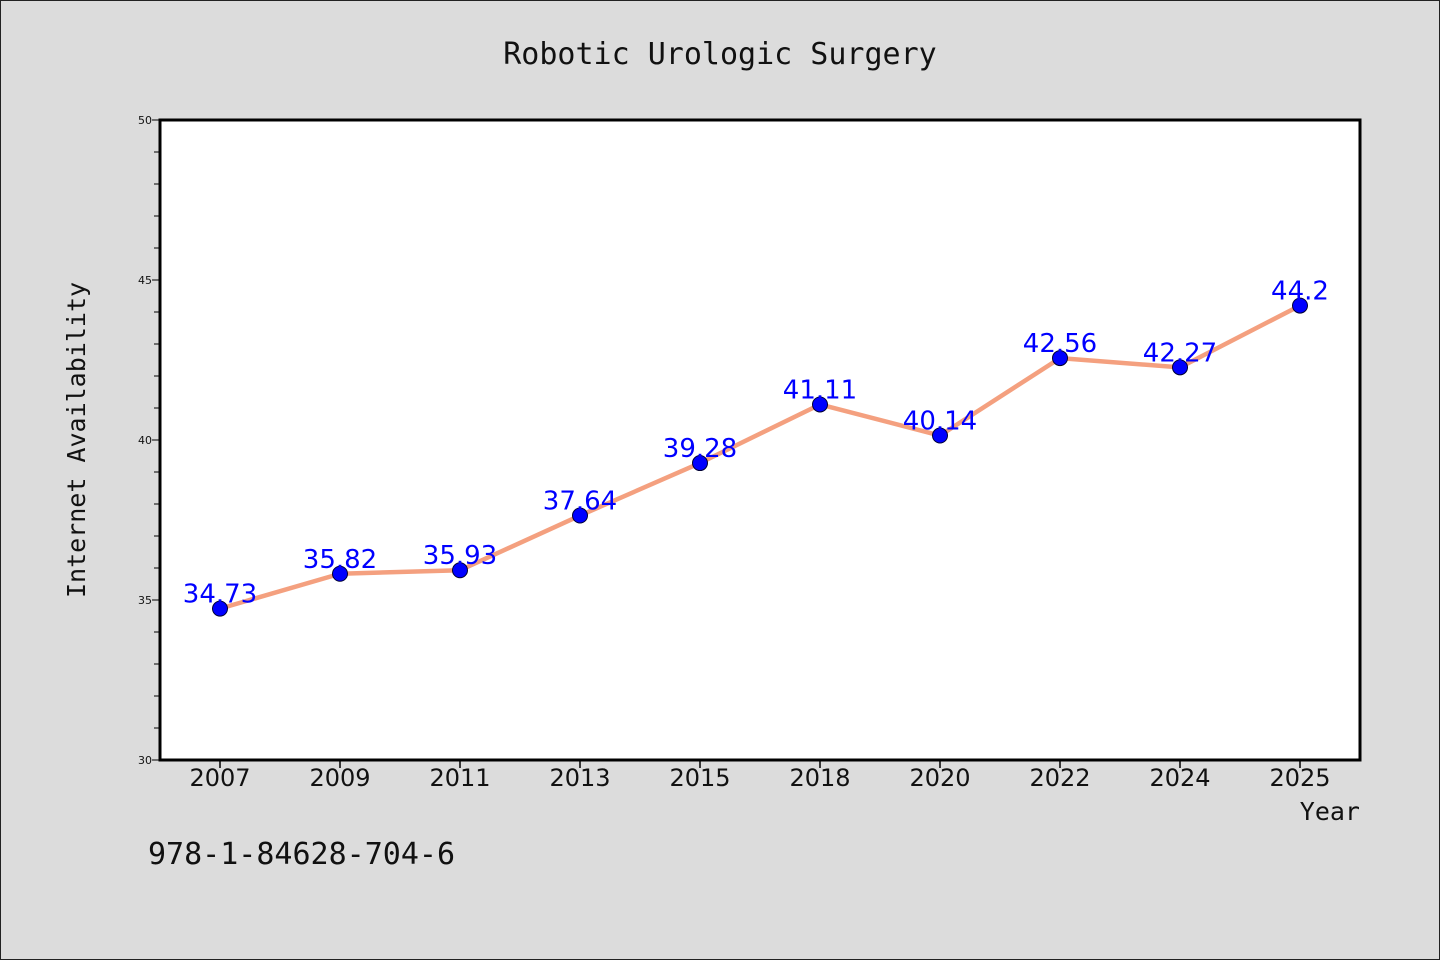 The height and width of the screenshot is (960, 1440). What do you see at coordinates (301, 854) in the screenshot?
I see `isbn-footer: 978-1-84628-704-6` at bounding box center [301, 854].